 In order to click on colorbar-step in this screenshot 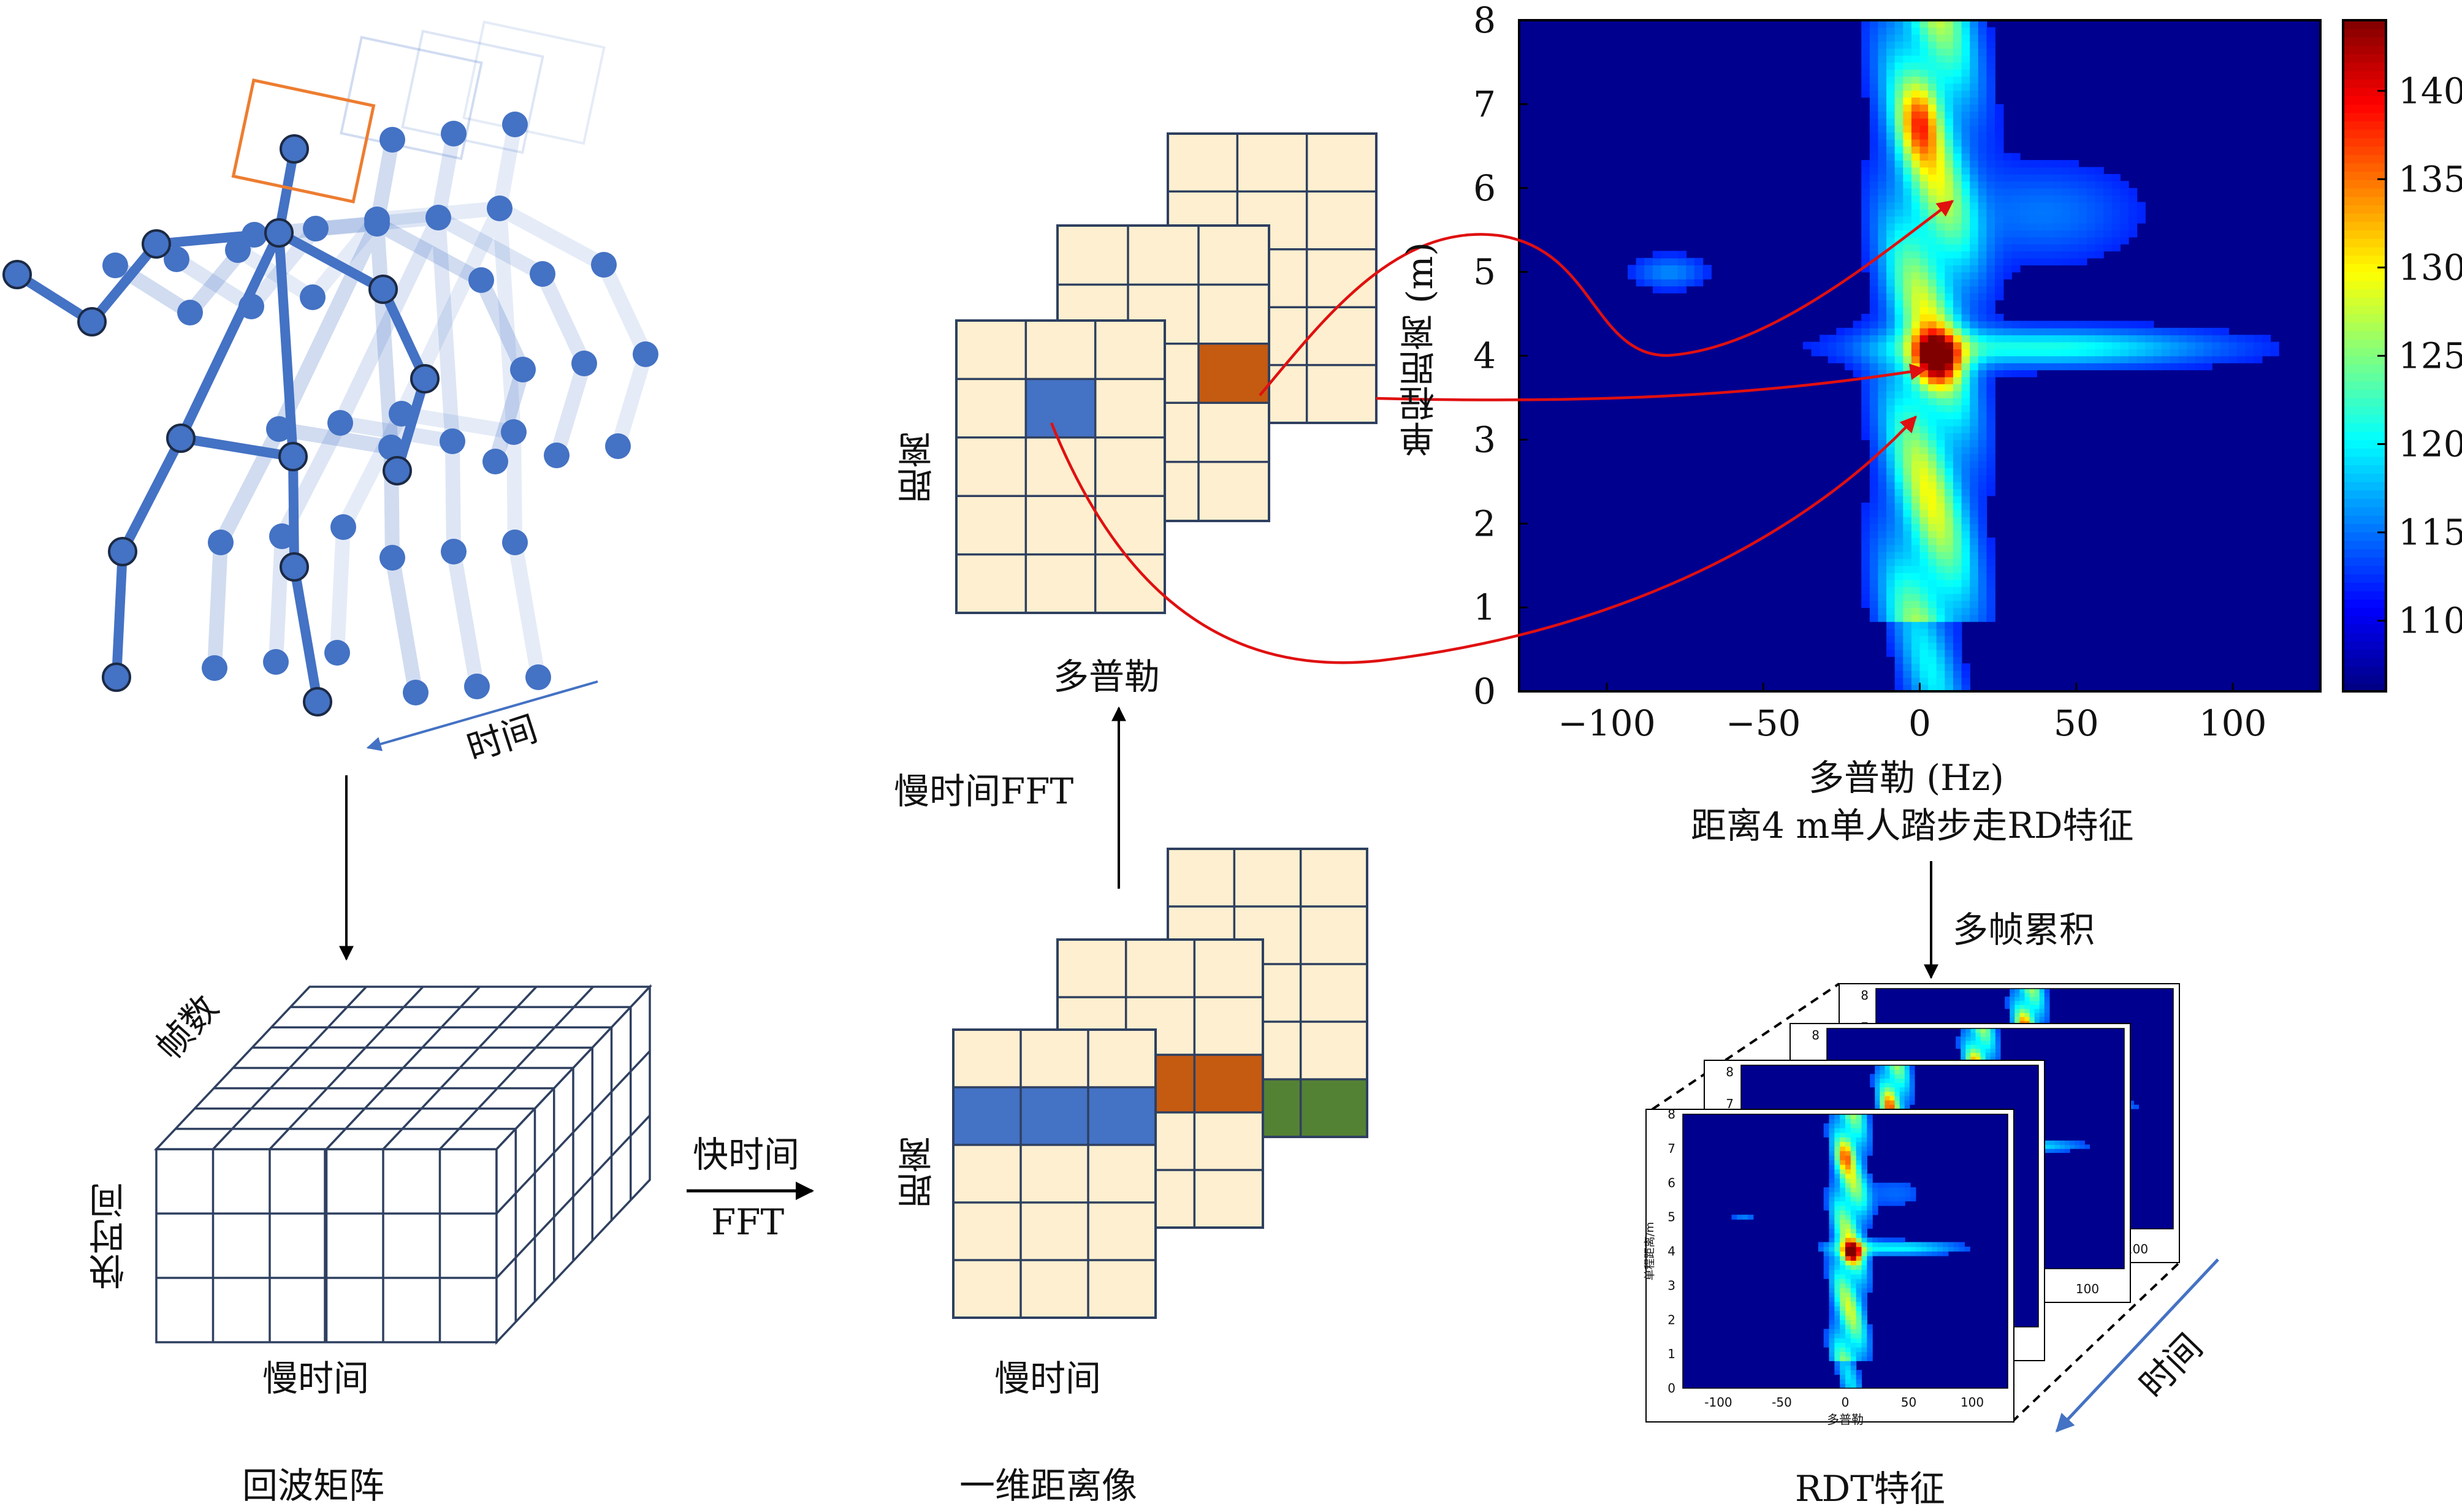, I will do `click(2364, 628)`.